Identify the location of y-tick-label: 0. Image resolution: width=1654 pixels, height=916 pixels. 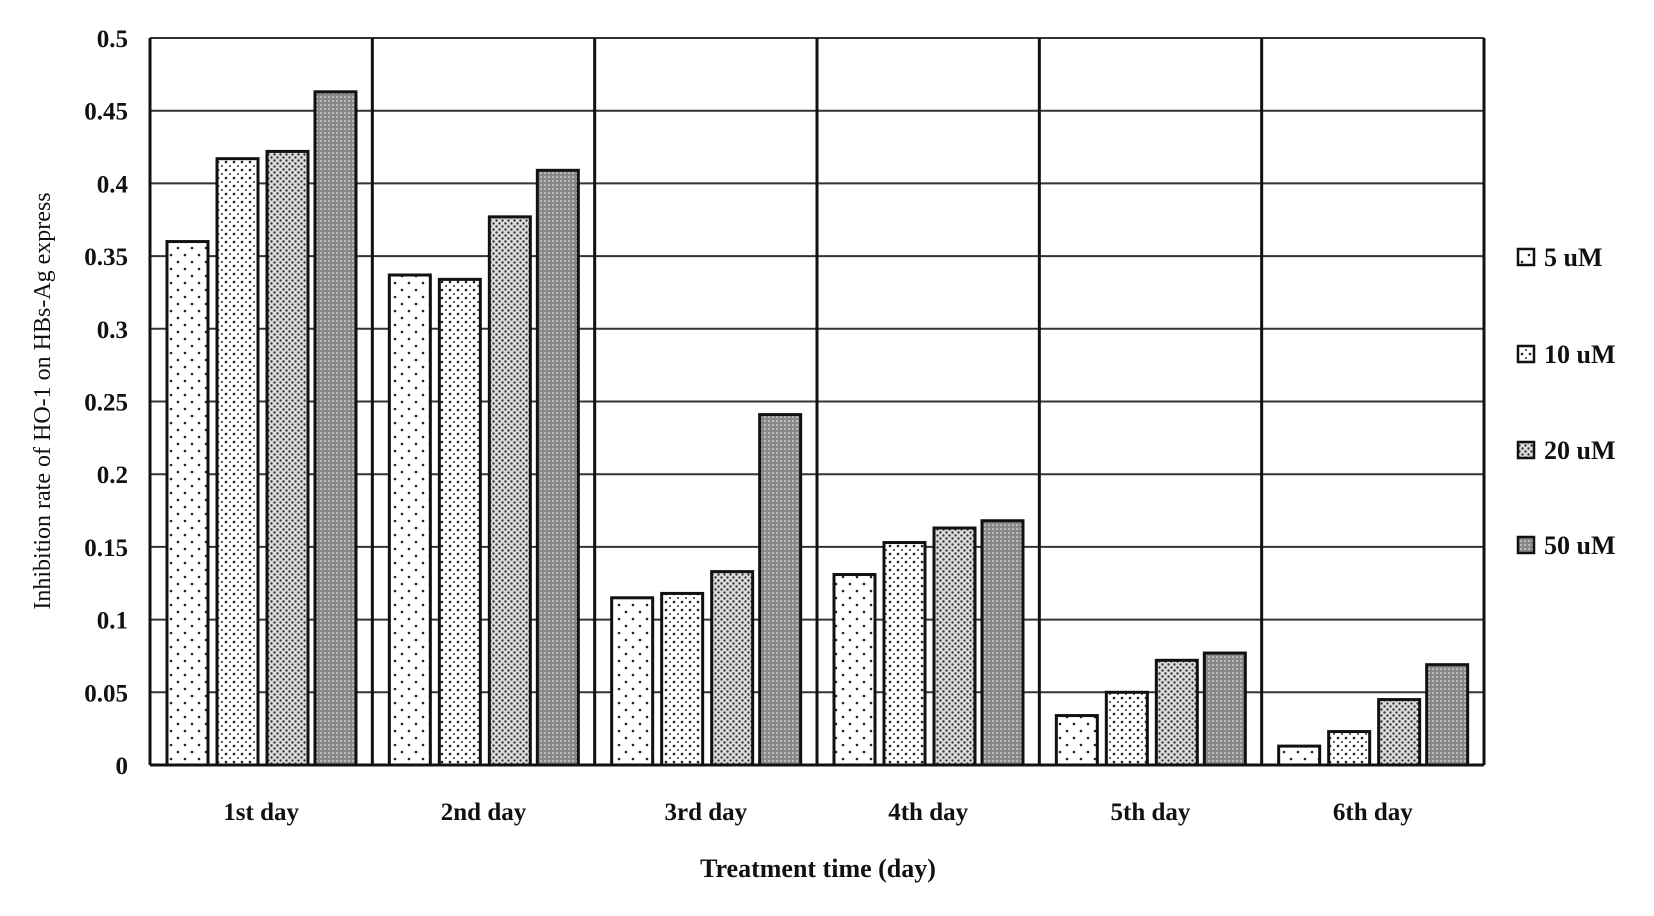
(122, 766).